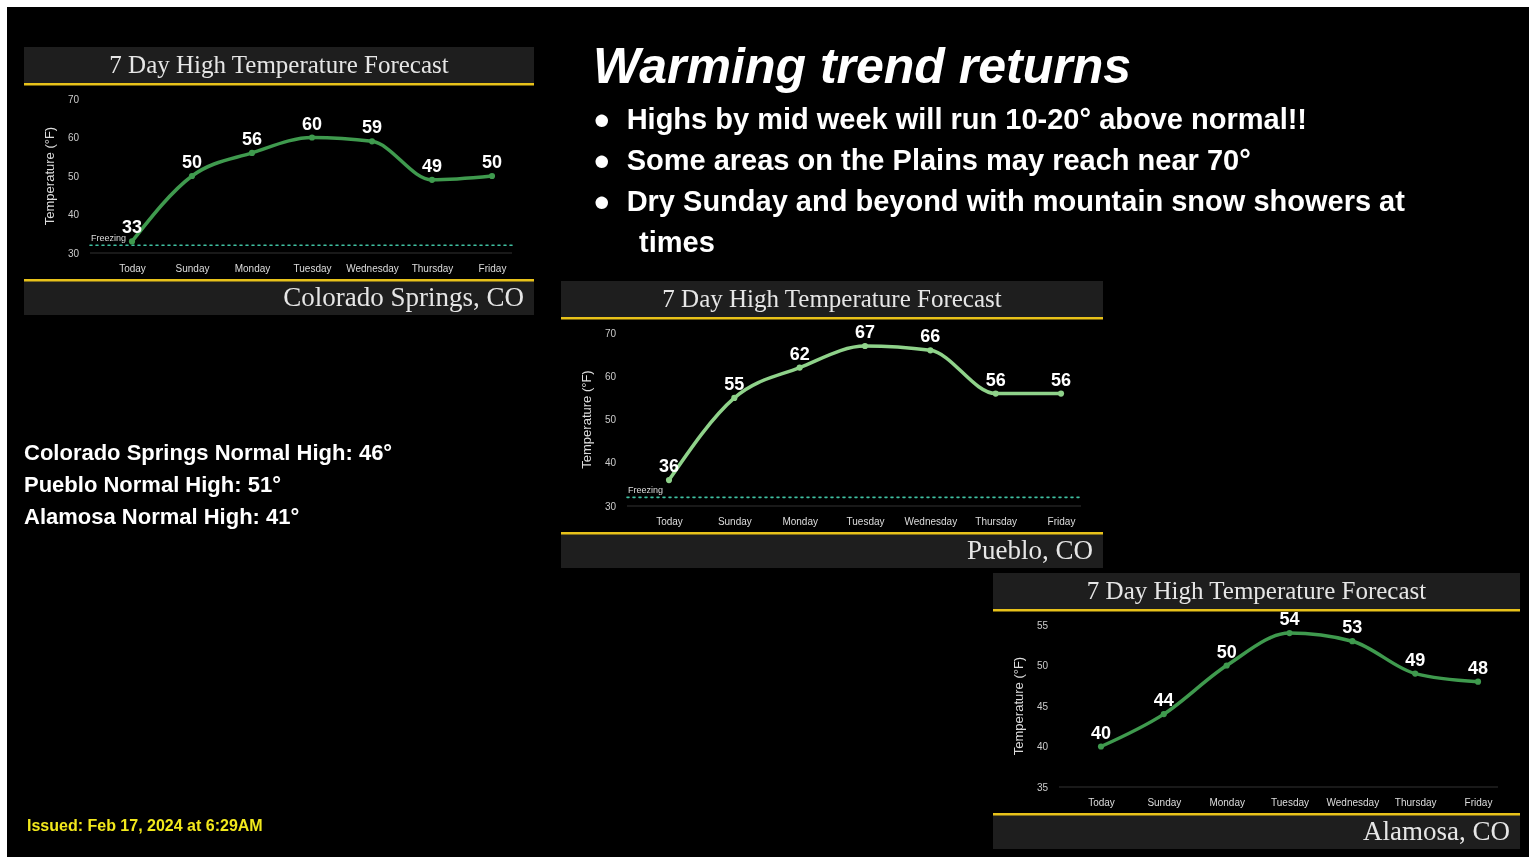 This screenshot has width=1536, height=864. I want to click on y-tick-label: 55, so click(1042, 625).